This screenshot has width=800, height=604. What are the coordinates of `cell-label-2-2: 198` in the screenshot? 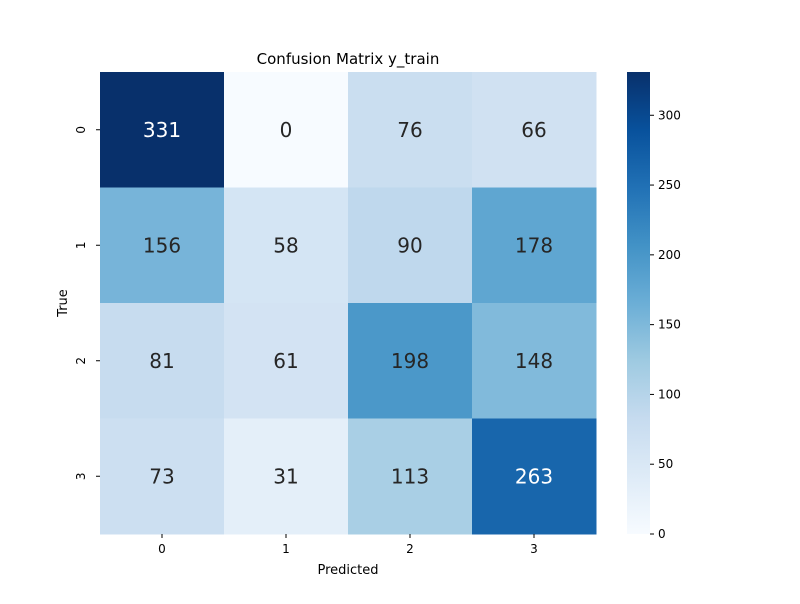 It's located at (410, 361).